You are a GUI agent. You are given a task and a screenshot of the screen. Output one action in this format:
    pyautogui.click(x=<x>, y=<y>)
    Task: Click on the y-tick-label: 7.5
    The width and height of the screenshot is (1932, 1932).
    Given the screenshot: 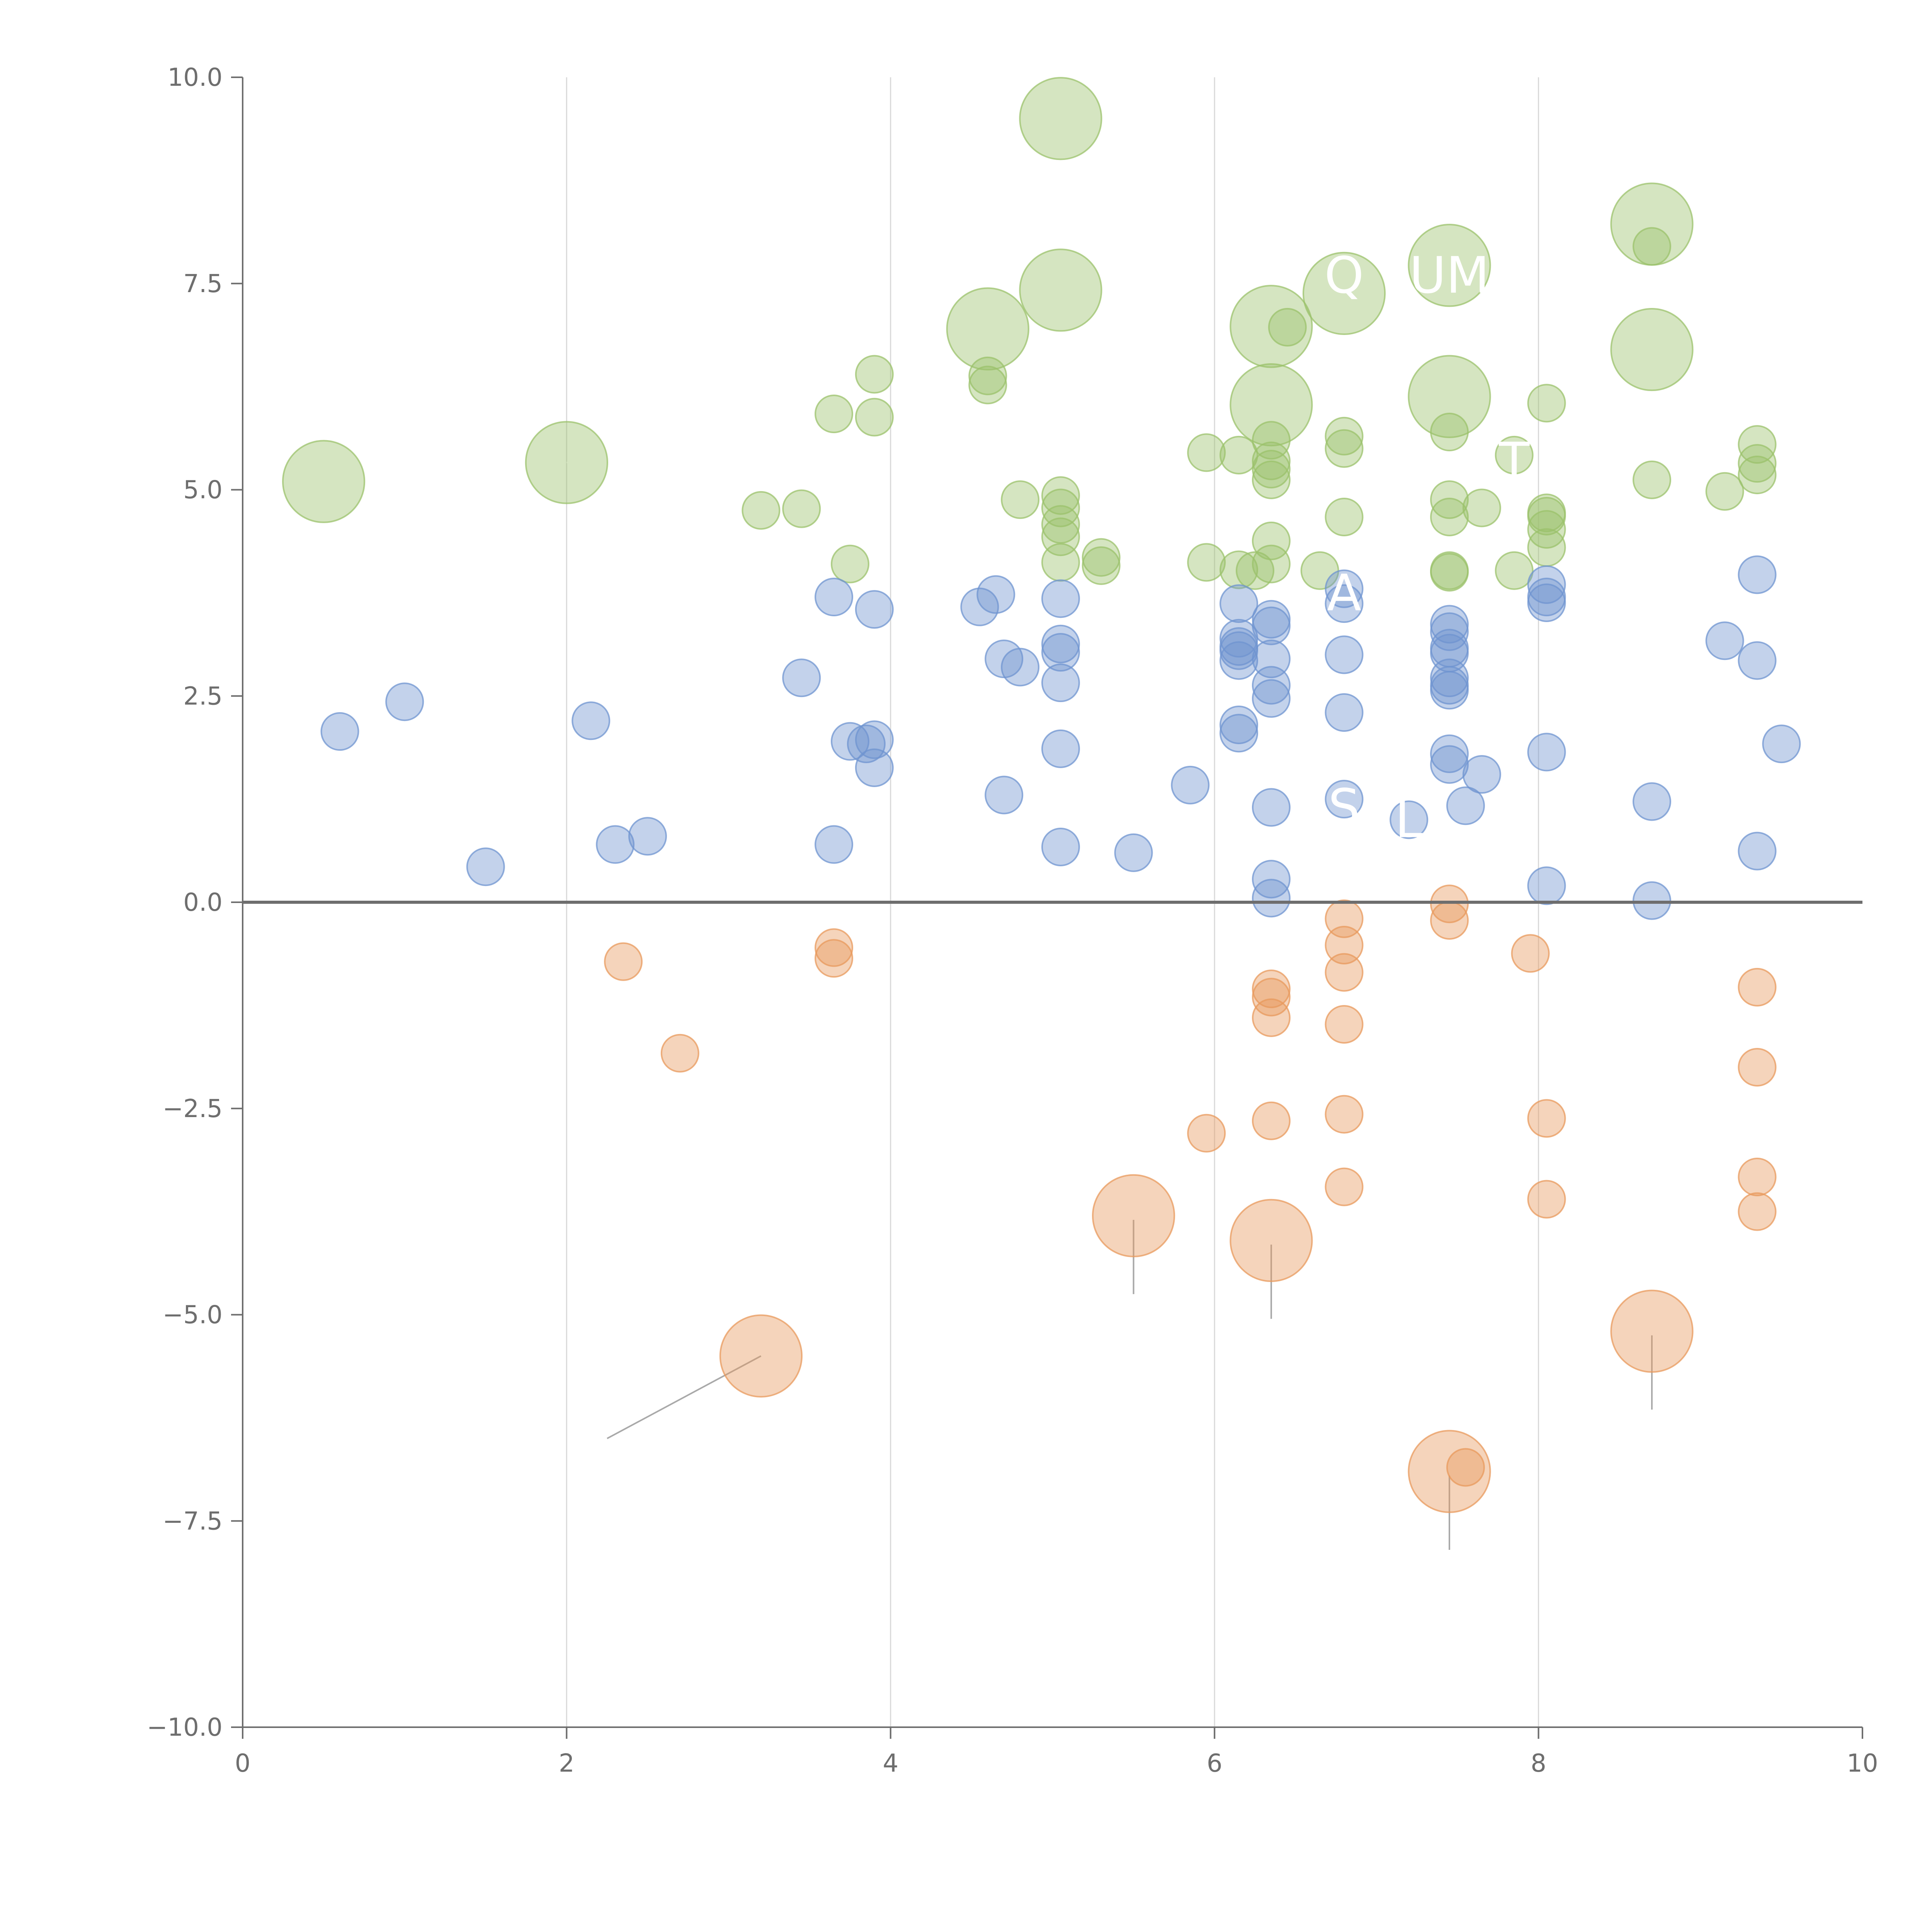 What is the action you would take?
    pyautogui.click(x=203, y=284)
    